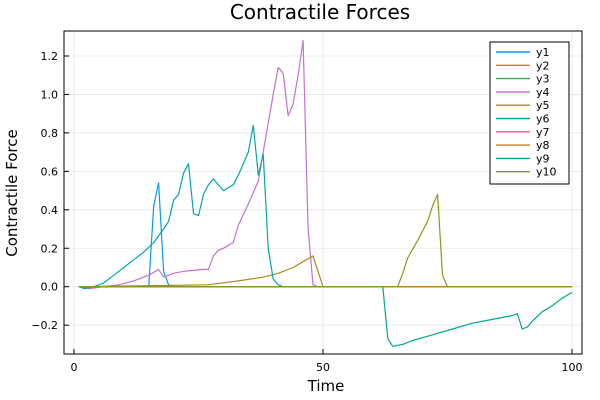 This screenshot has height=400, width=600. I want to click on y-tick-label: 0.6, so click(50, 171).